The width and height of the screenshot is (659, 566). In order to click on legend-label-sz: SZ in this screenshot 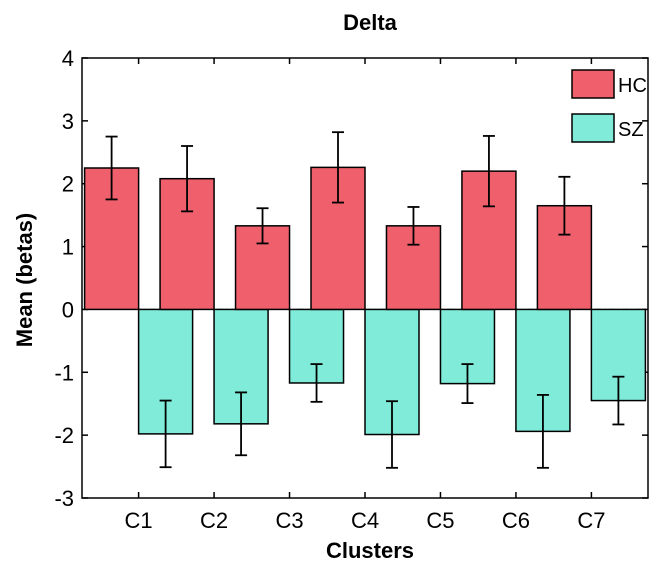, I will do `click(631, 130)`.